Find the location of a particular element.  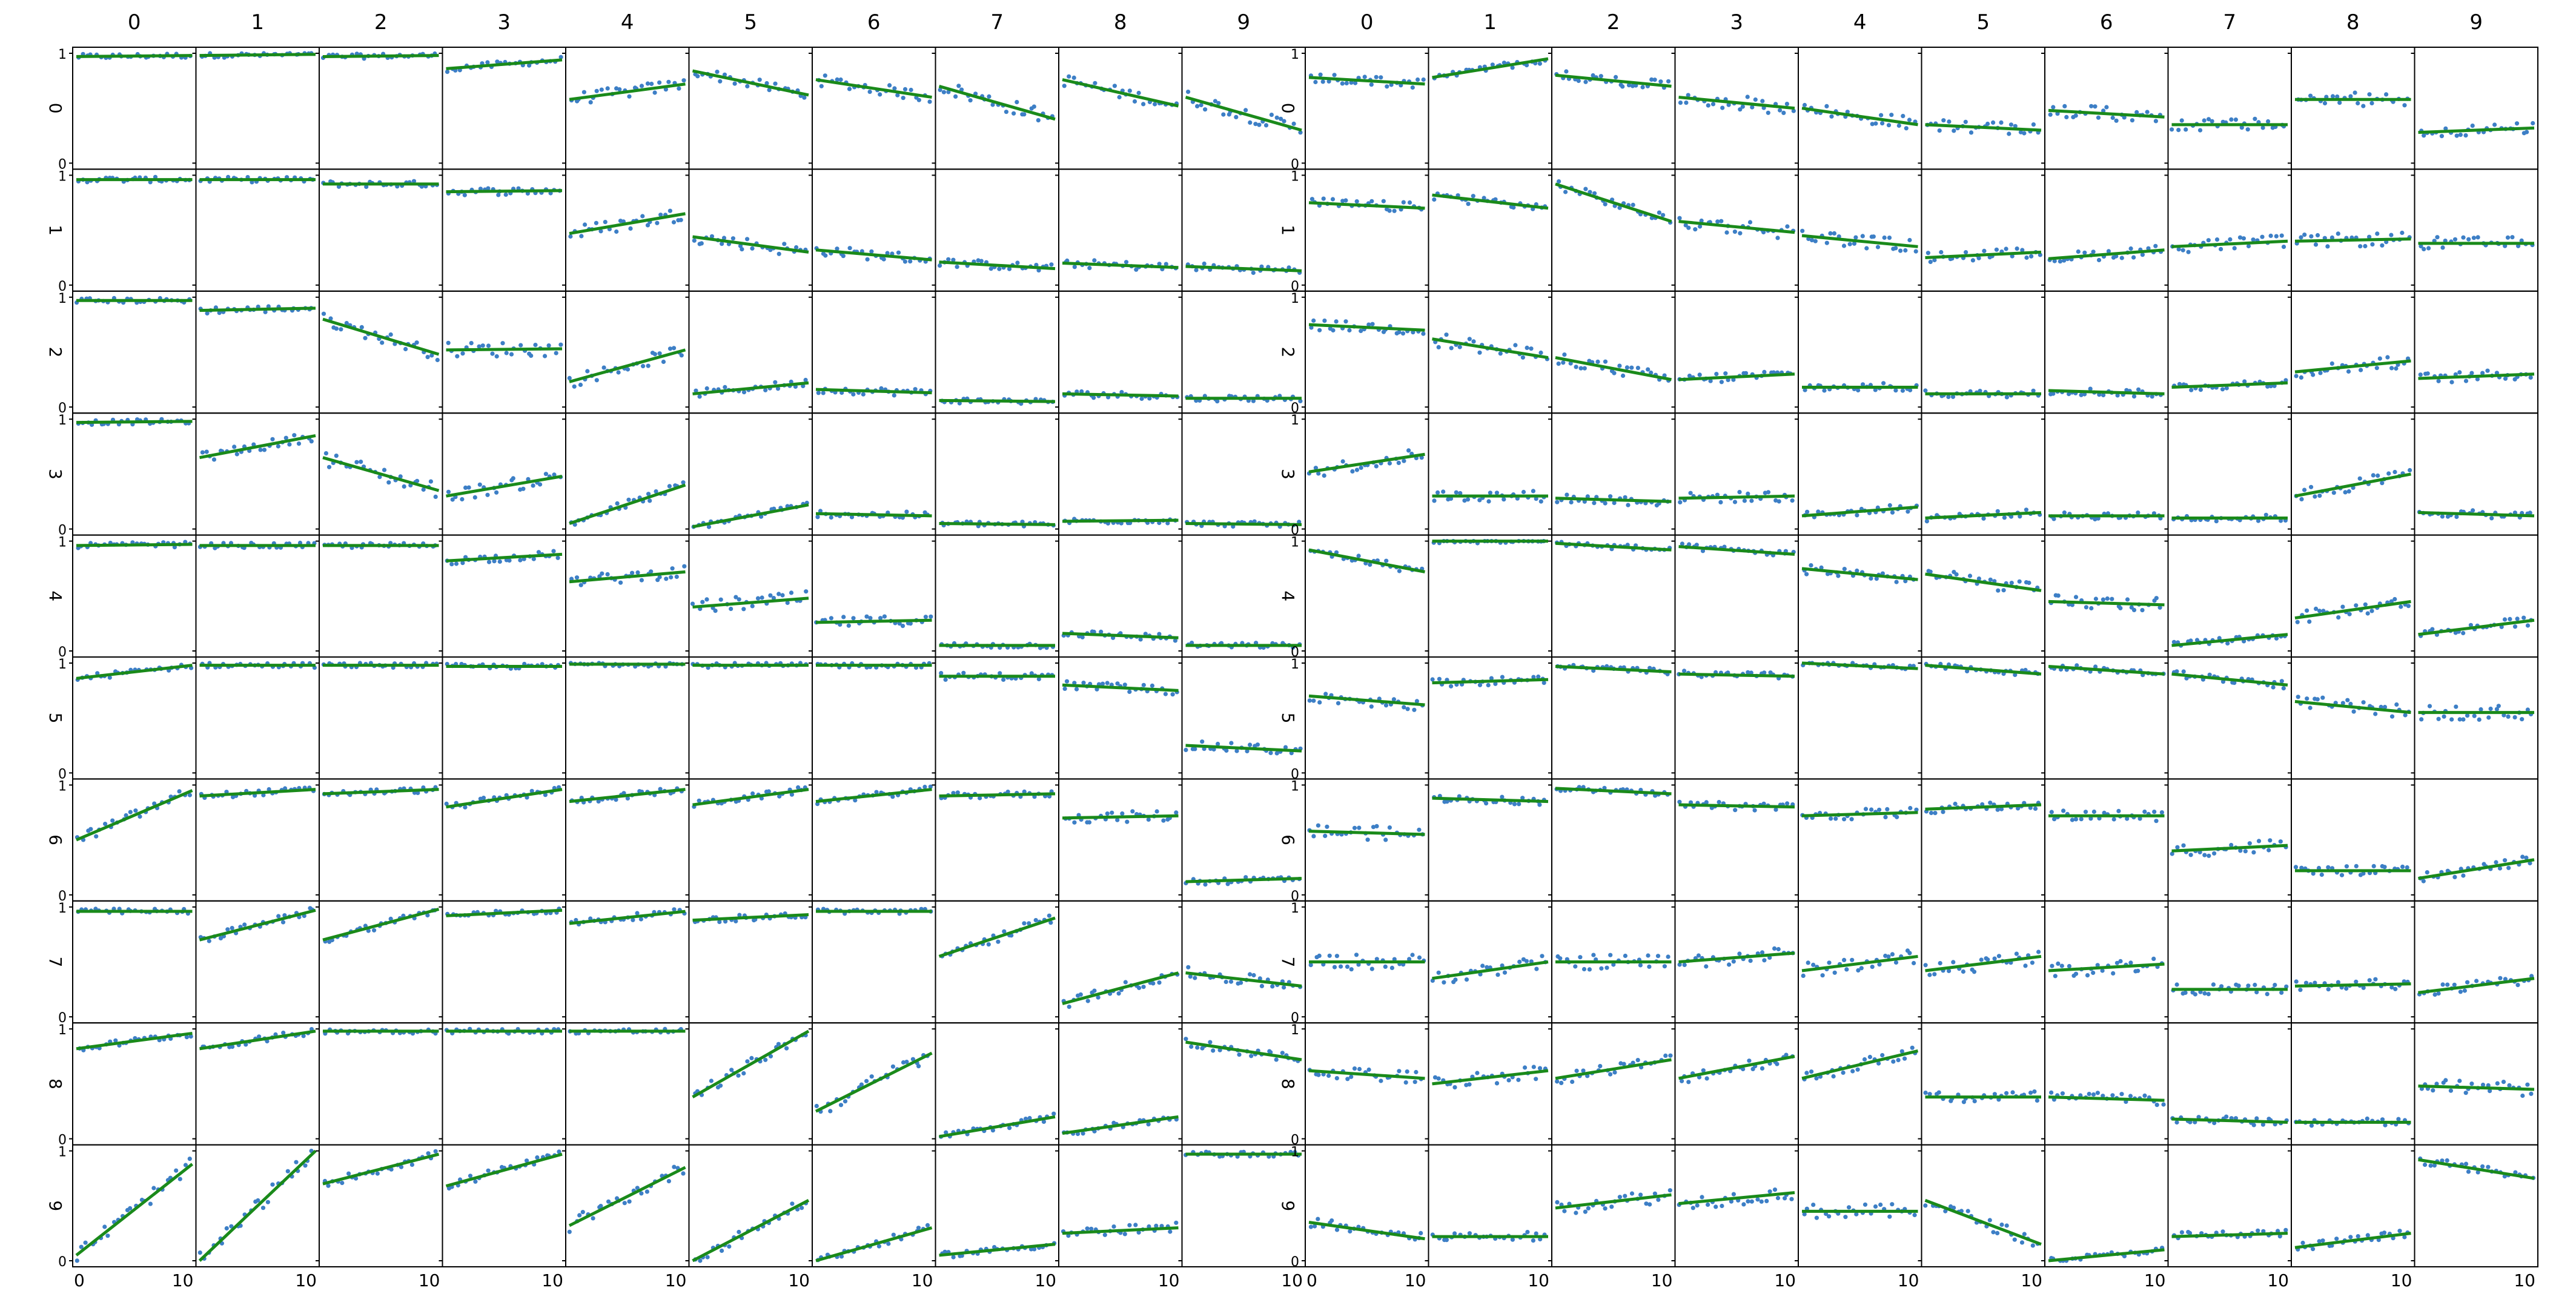

cell-frame is located at coordinates (1983, 230).